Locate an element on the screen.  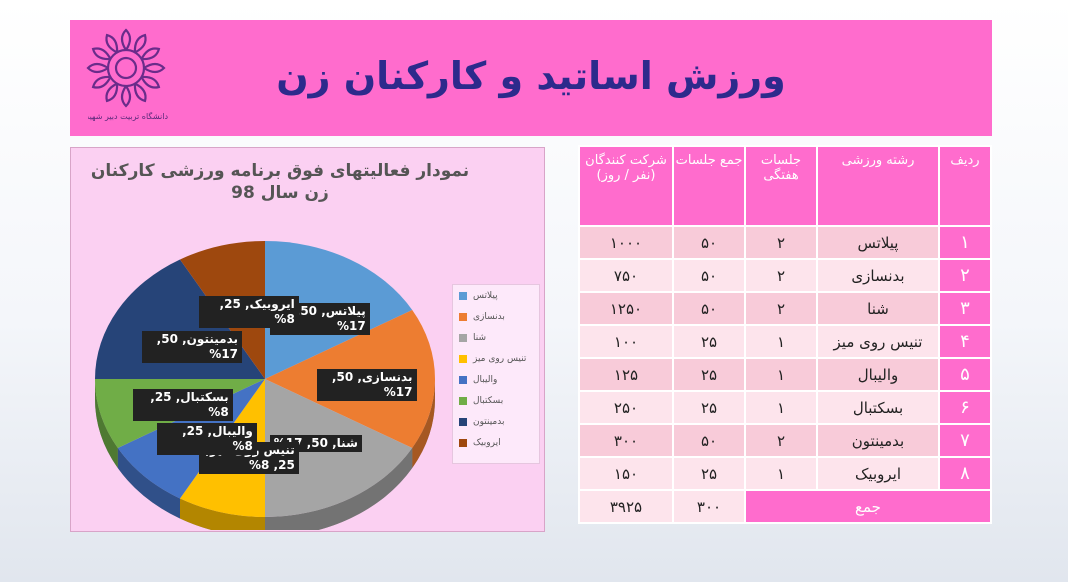
table-row: ۳ شنا ۲ ۵۰ ۱۲۵۰ is located at coordinates (785, 308).